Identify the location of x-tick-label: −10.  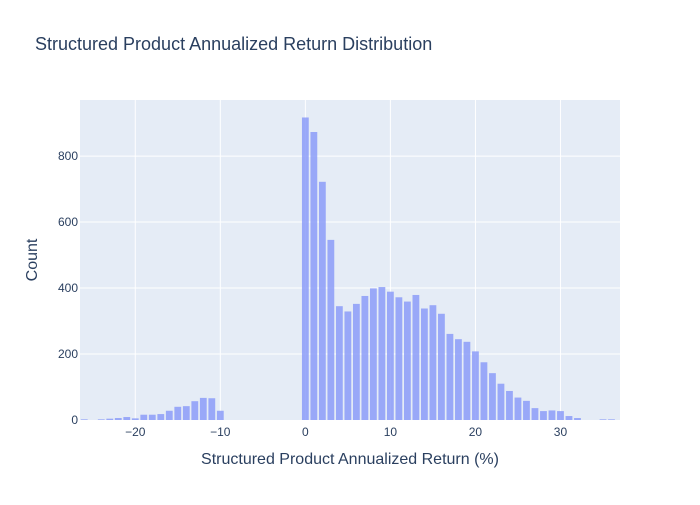
(220, 432).